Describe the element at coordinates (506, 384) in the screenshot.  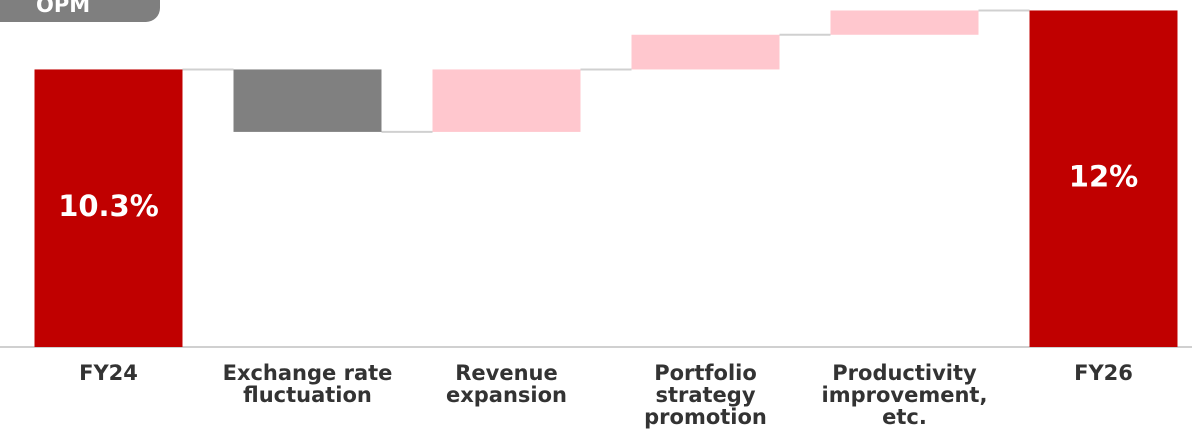
I see `x-tick-label: Revenue expansion` at that location.